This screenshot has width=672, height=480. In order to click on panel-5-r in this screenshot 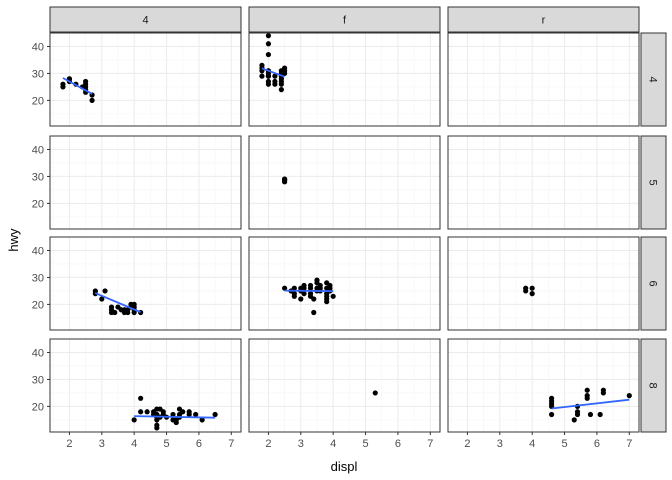, I will do `click(543, 182)`.